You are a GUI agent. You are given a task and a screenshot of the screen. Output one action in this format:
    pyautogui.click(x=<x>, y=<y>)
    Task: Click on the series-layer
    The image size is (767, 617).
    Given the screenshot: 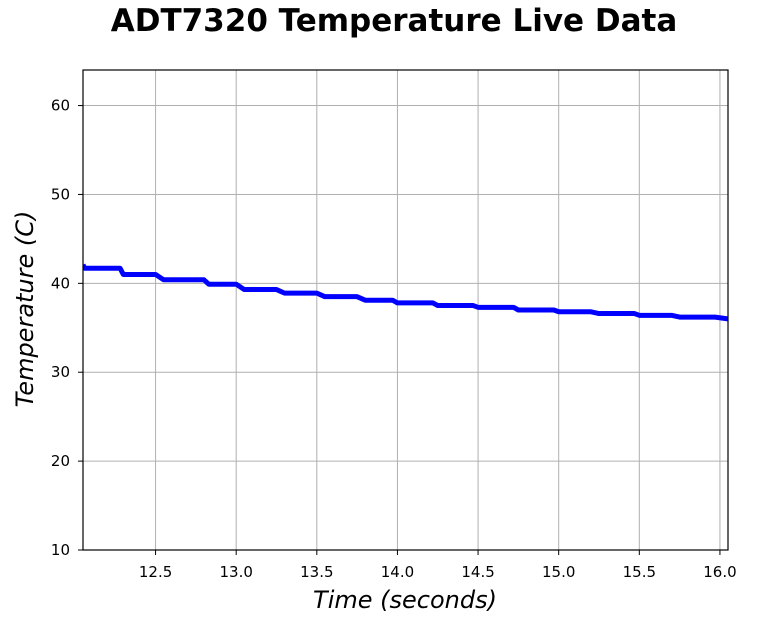 What is the action you would take?
    pyautogui.click(x=405, y=292)
    